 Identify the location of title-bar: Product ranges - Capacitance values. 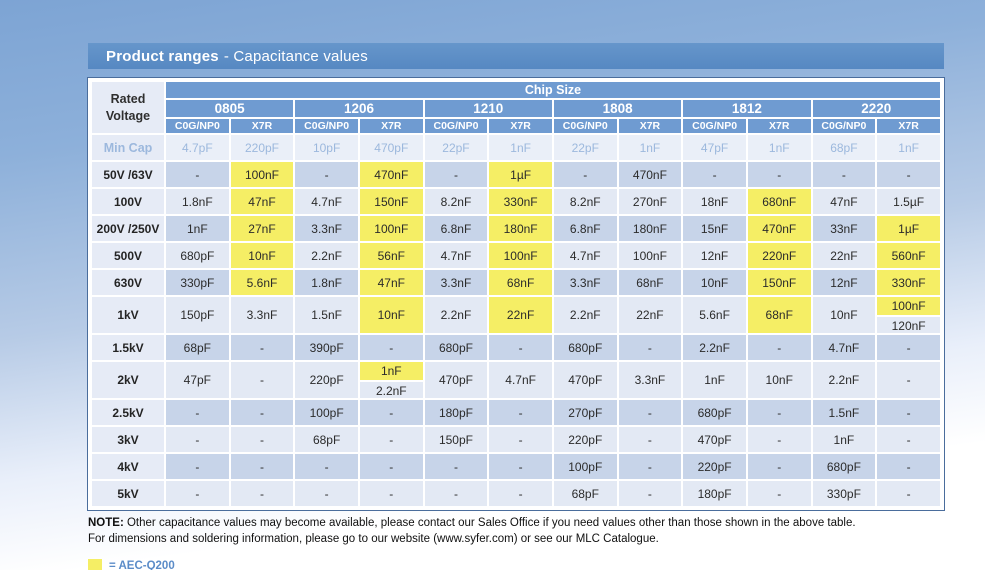
(516, 56).